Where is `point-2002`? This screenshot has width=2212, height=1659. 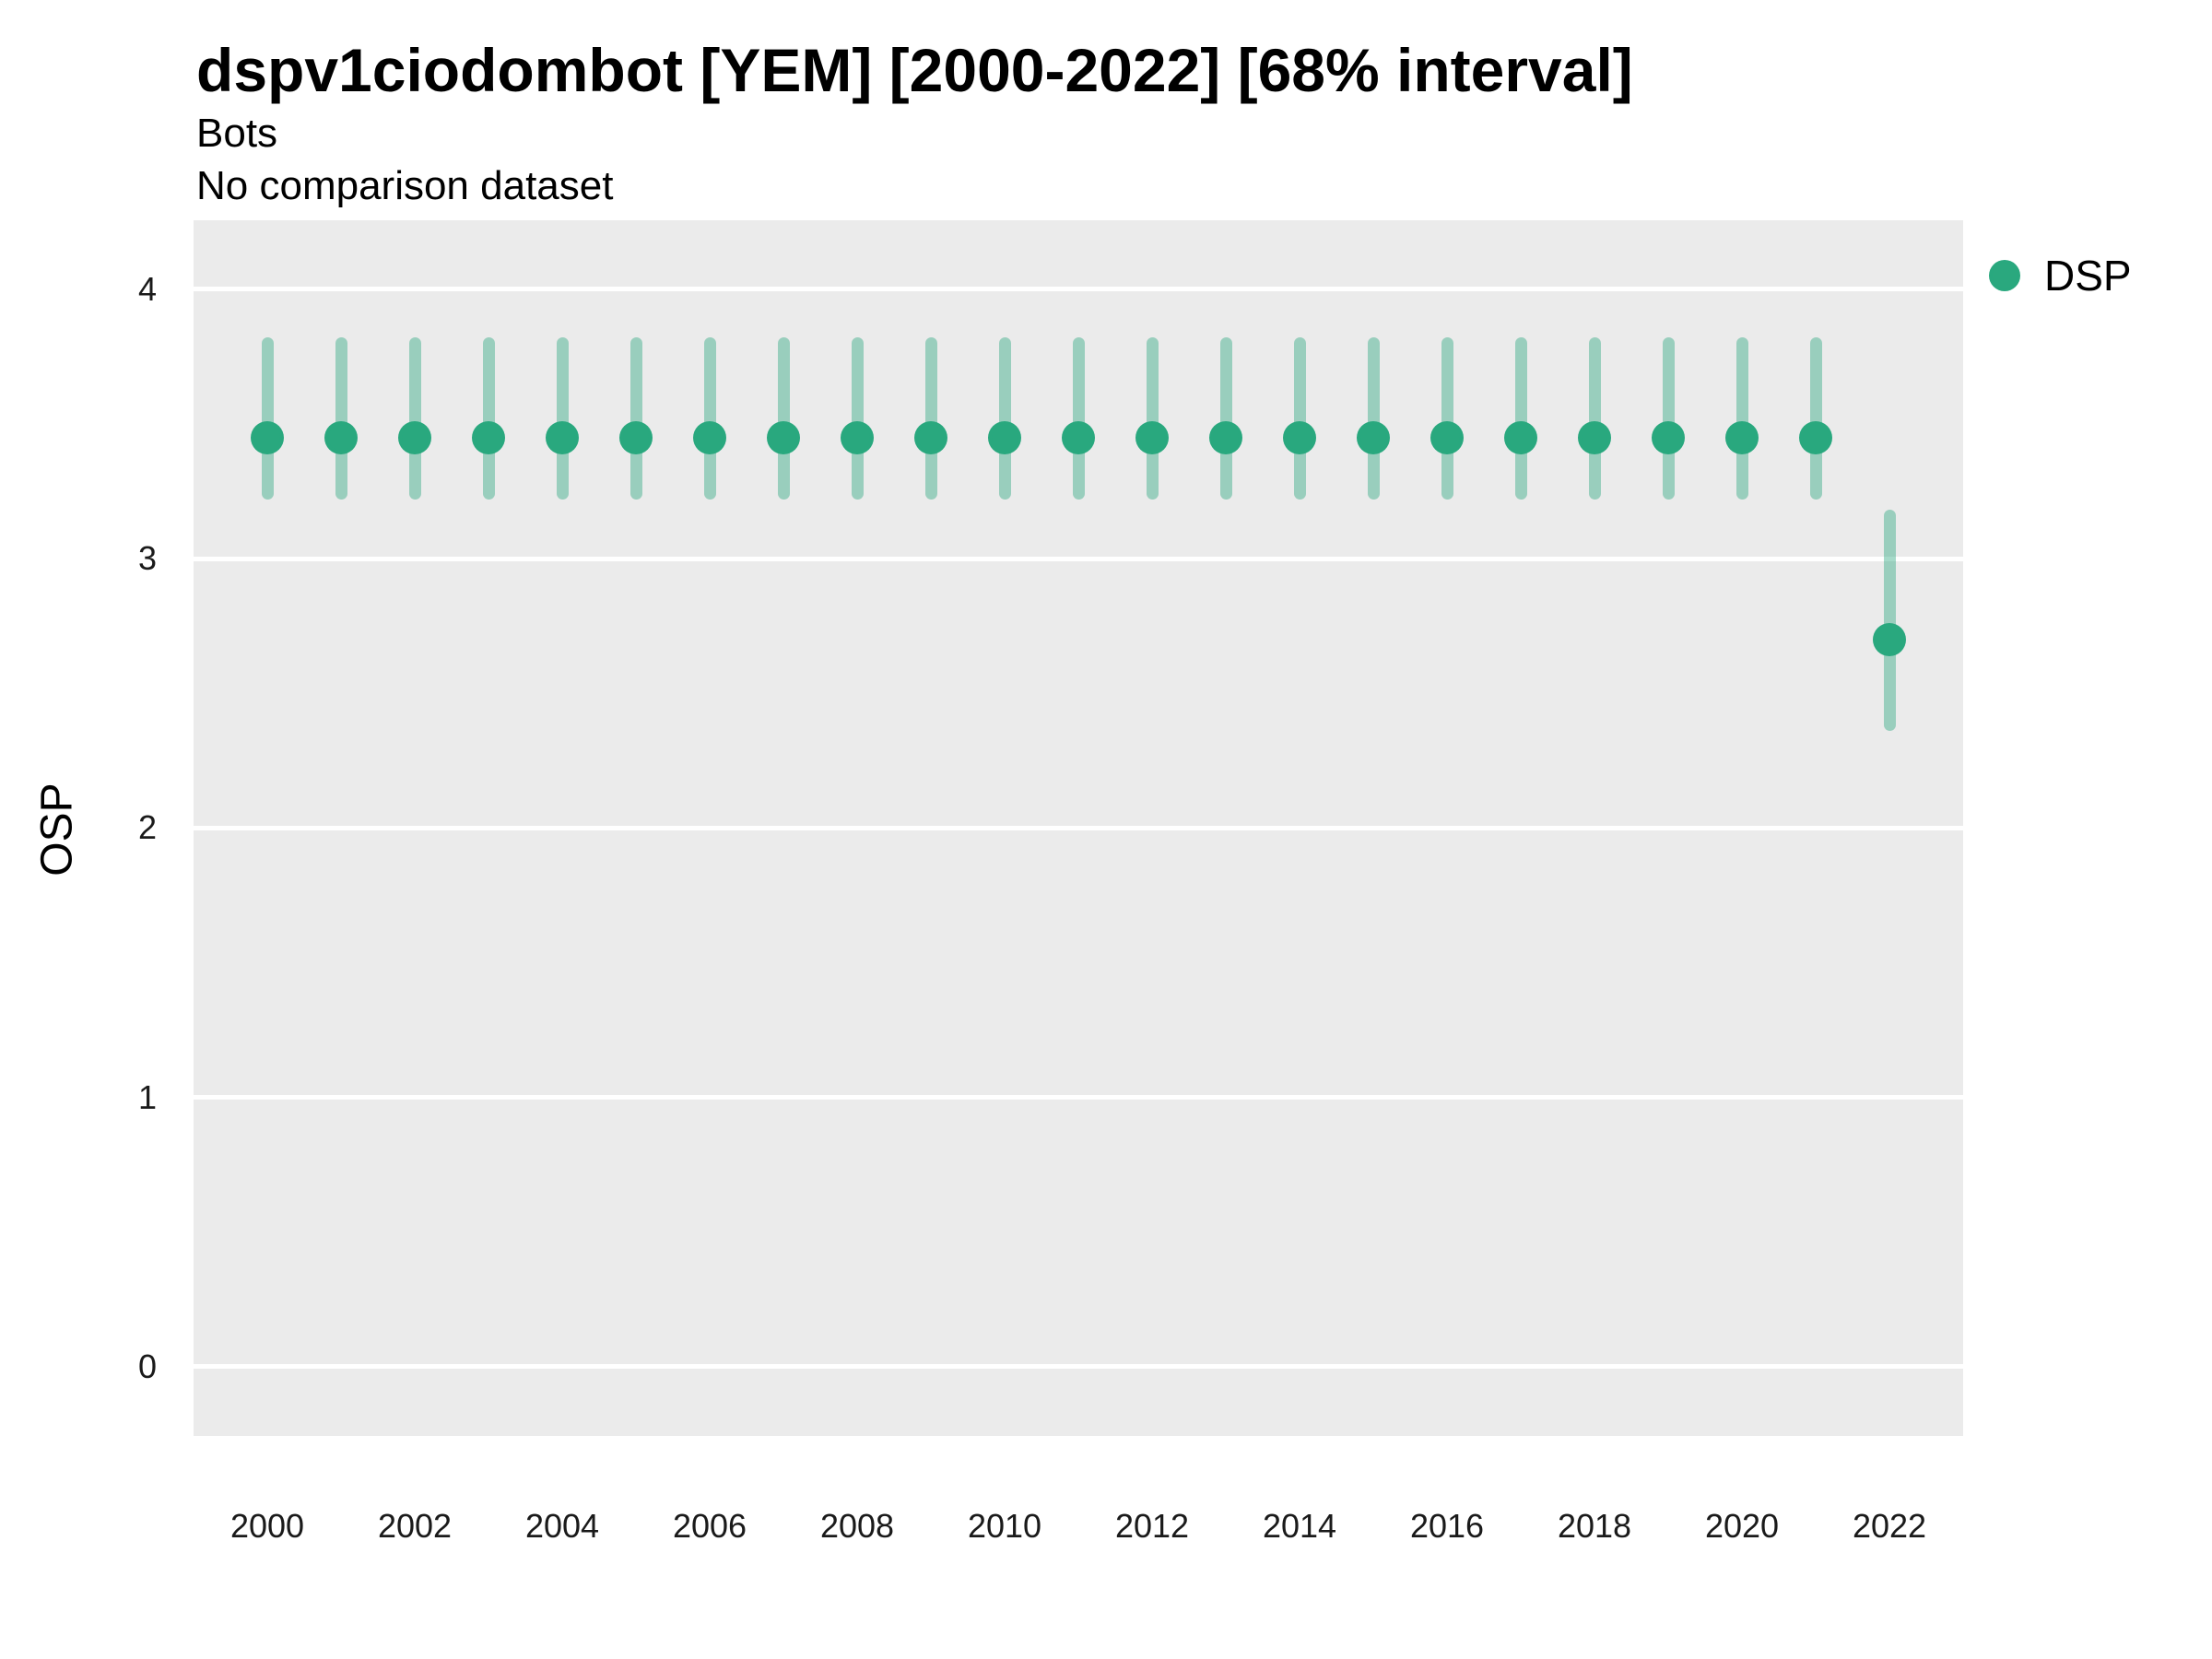 point-2002 is located at coordinates (414, 437).